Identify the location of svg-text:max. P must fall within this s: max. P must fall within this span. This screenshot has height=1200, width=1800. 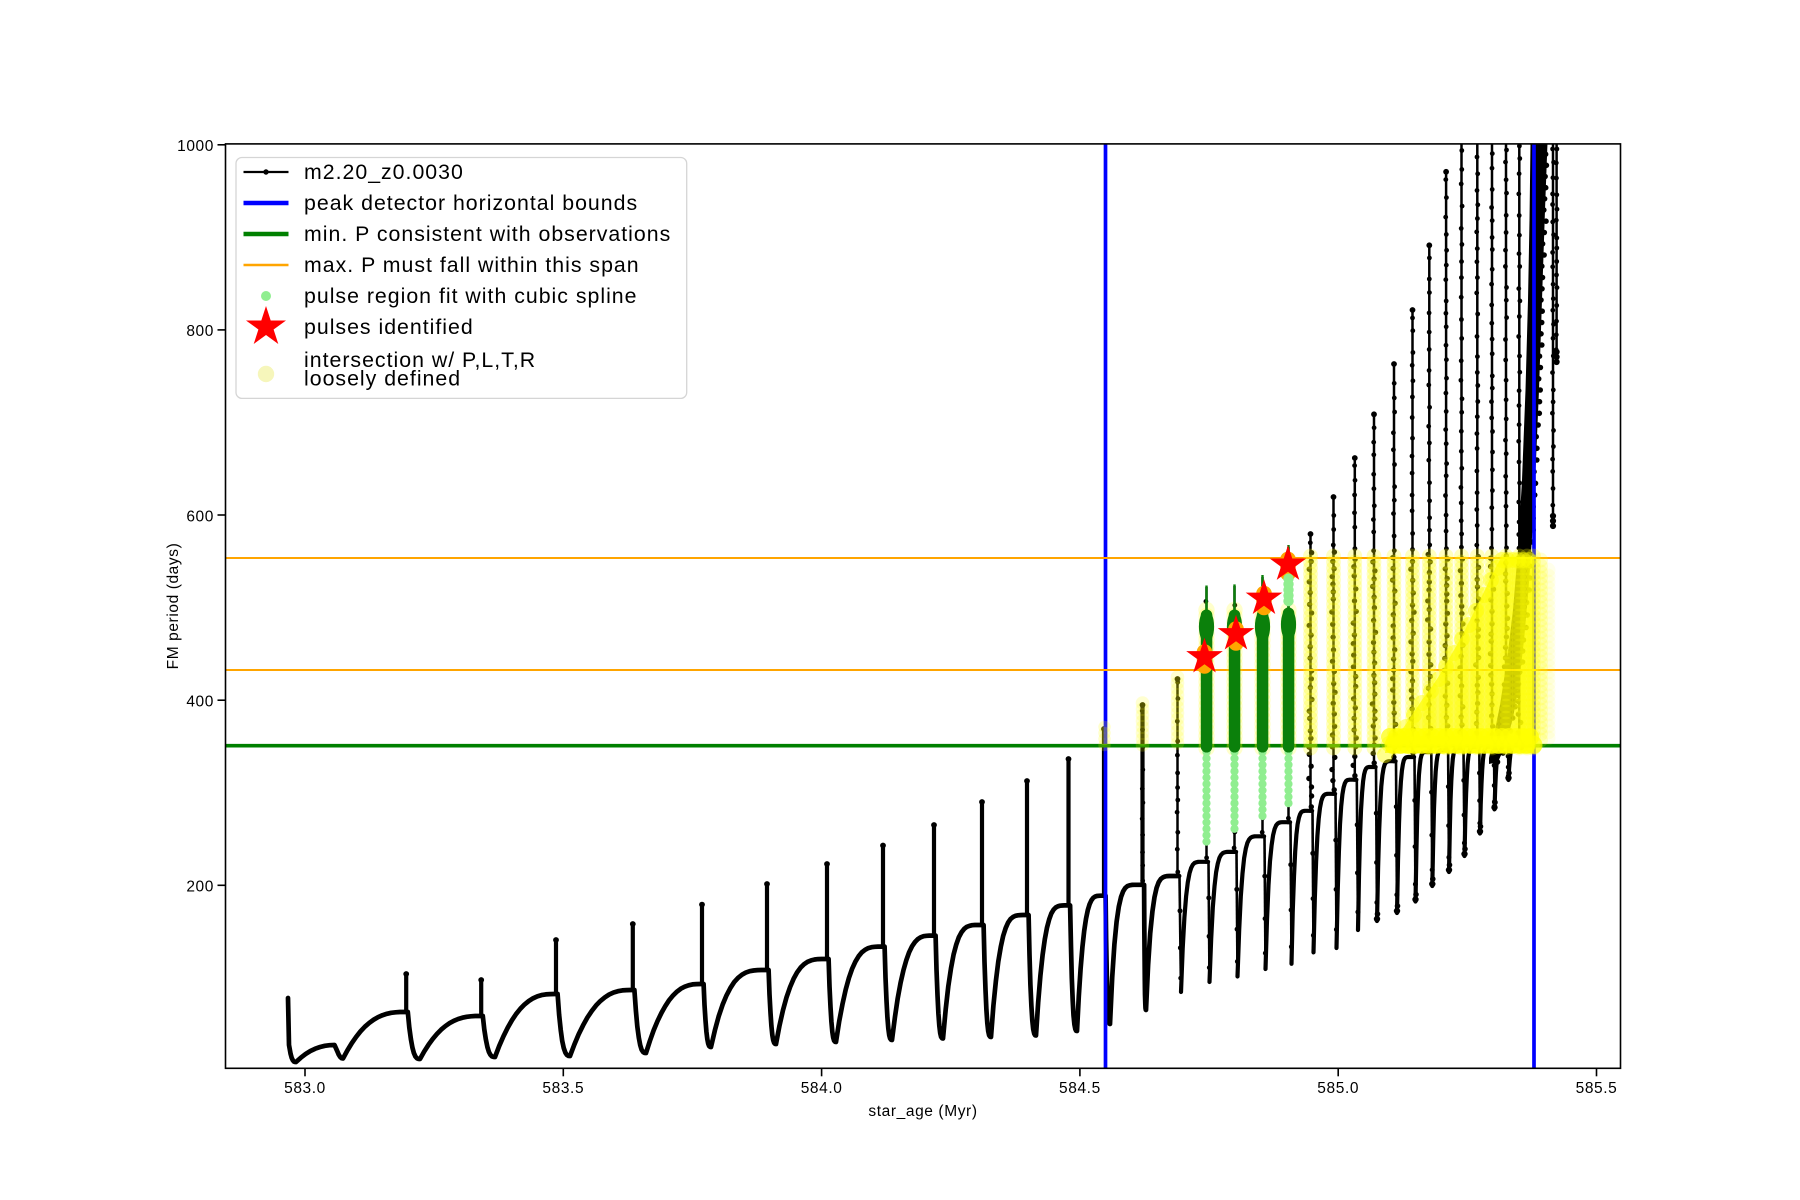
(472, 265).